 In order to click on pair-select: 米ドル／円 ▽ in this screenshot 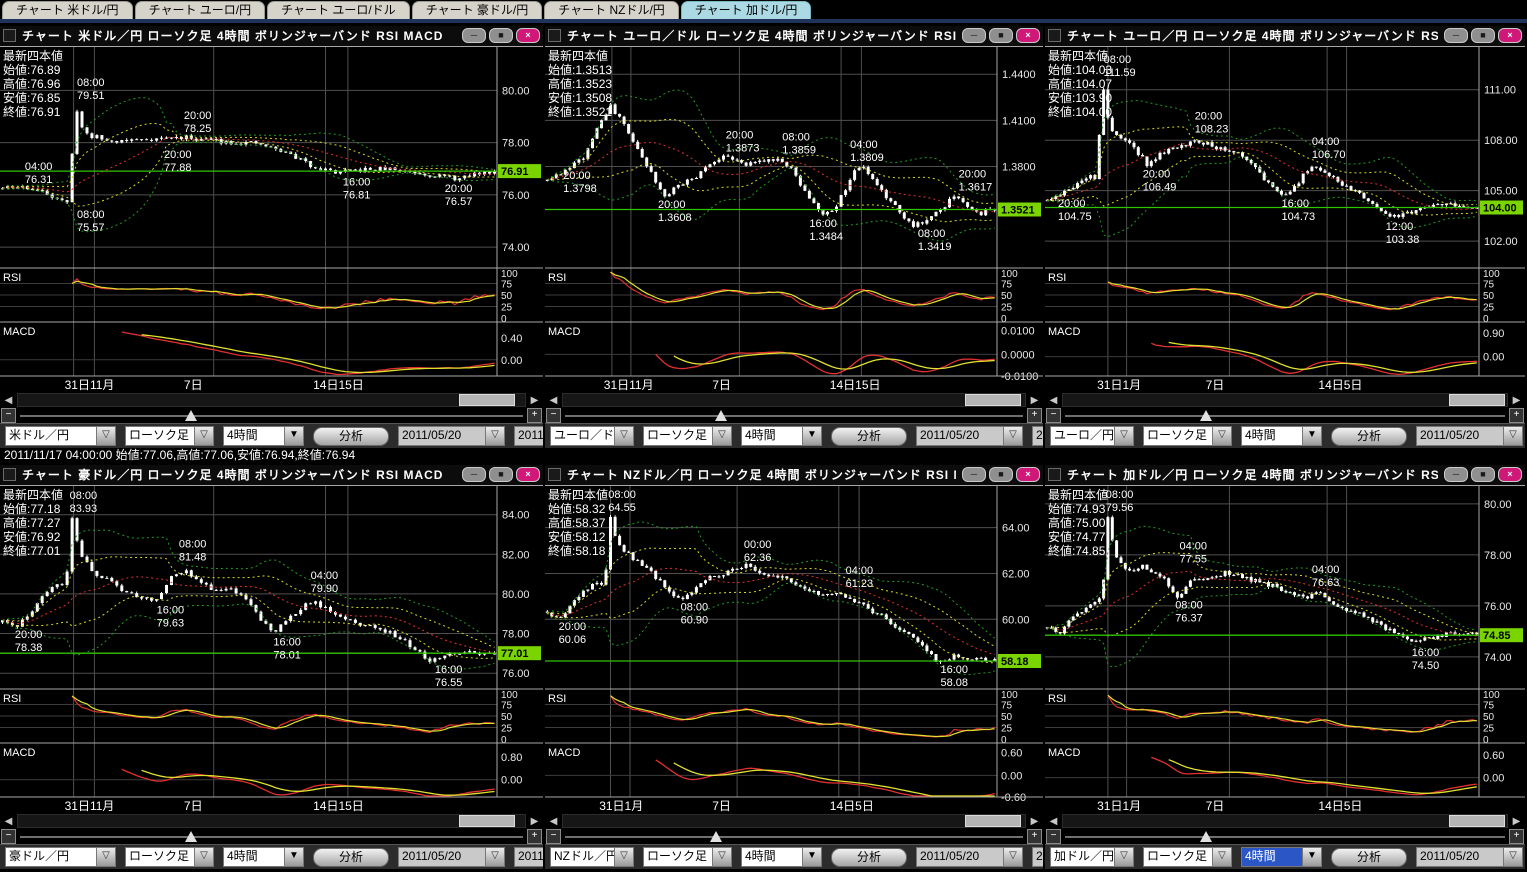, I will do `click(60, 436)`.